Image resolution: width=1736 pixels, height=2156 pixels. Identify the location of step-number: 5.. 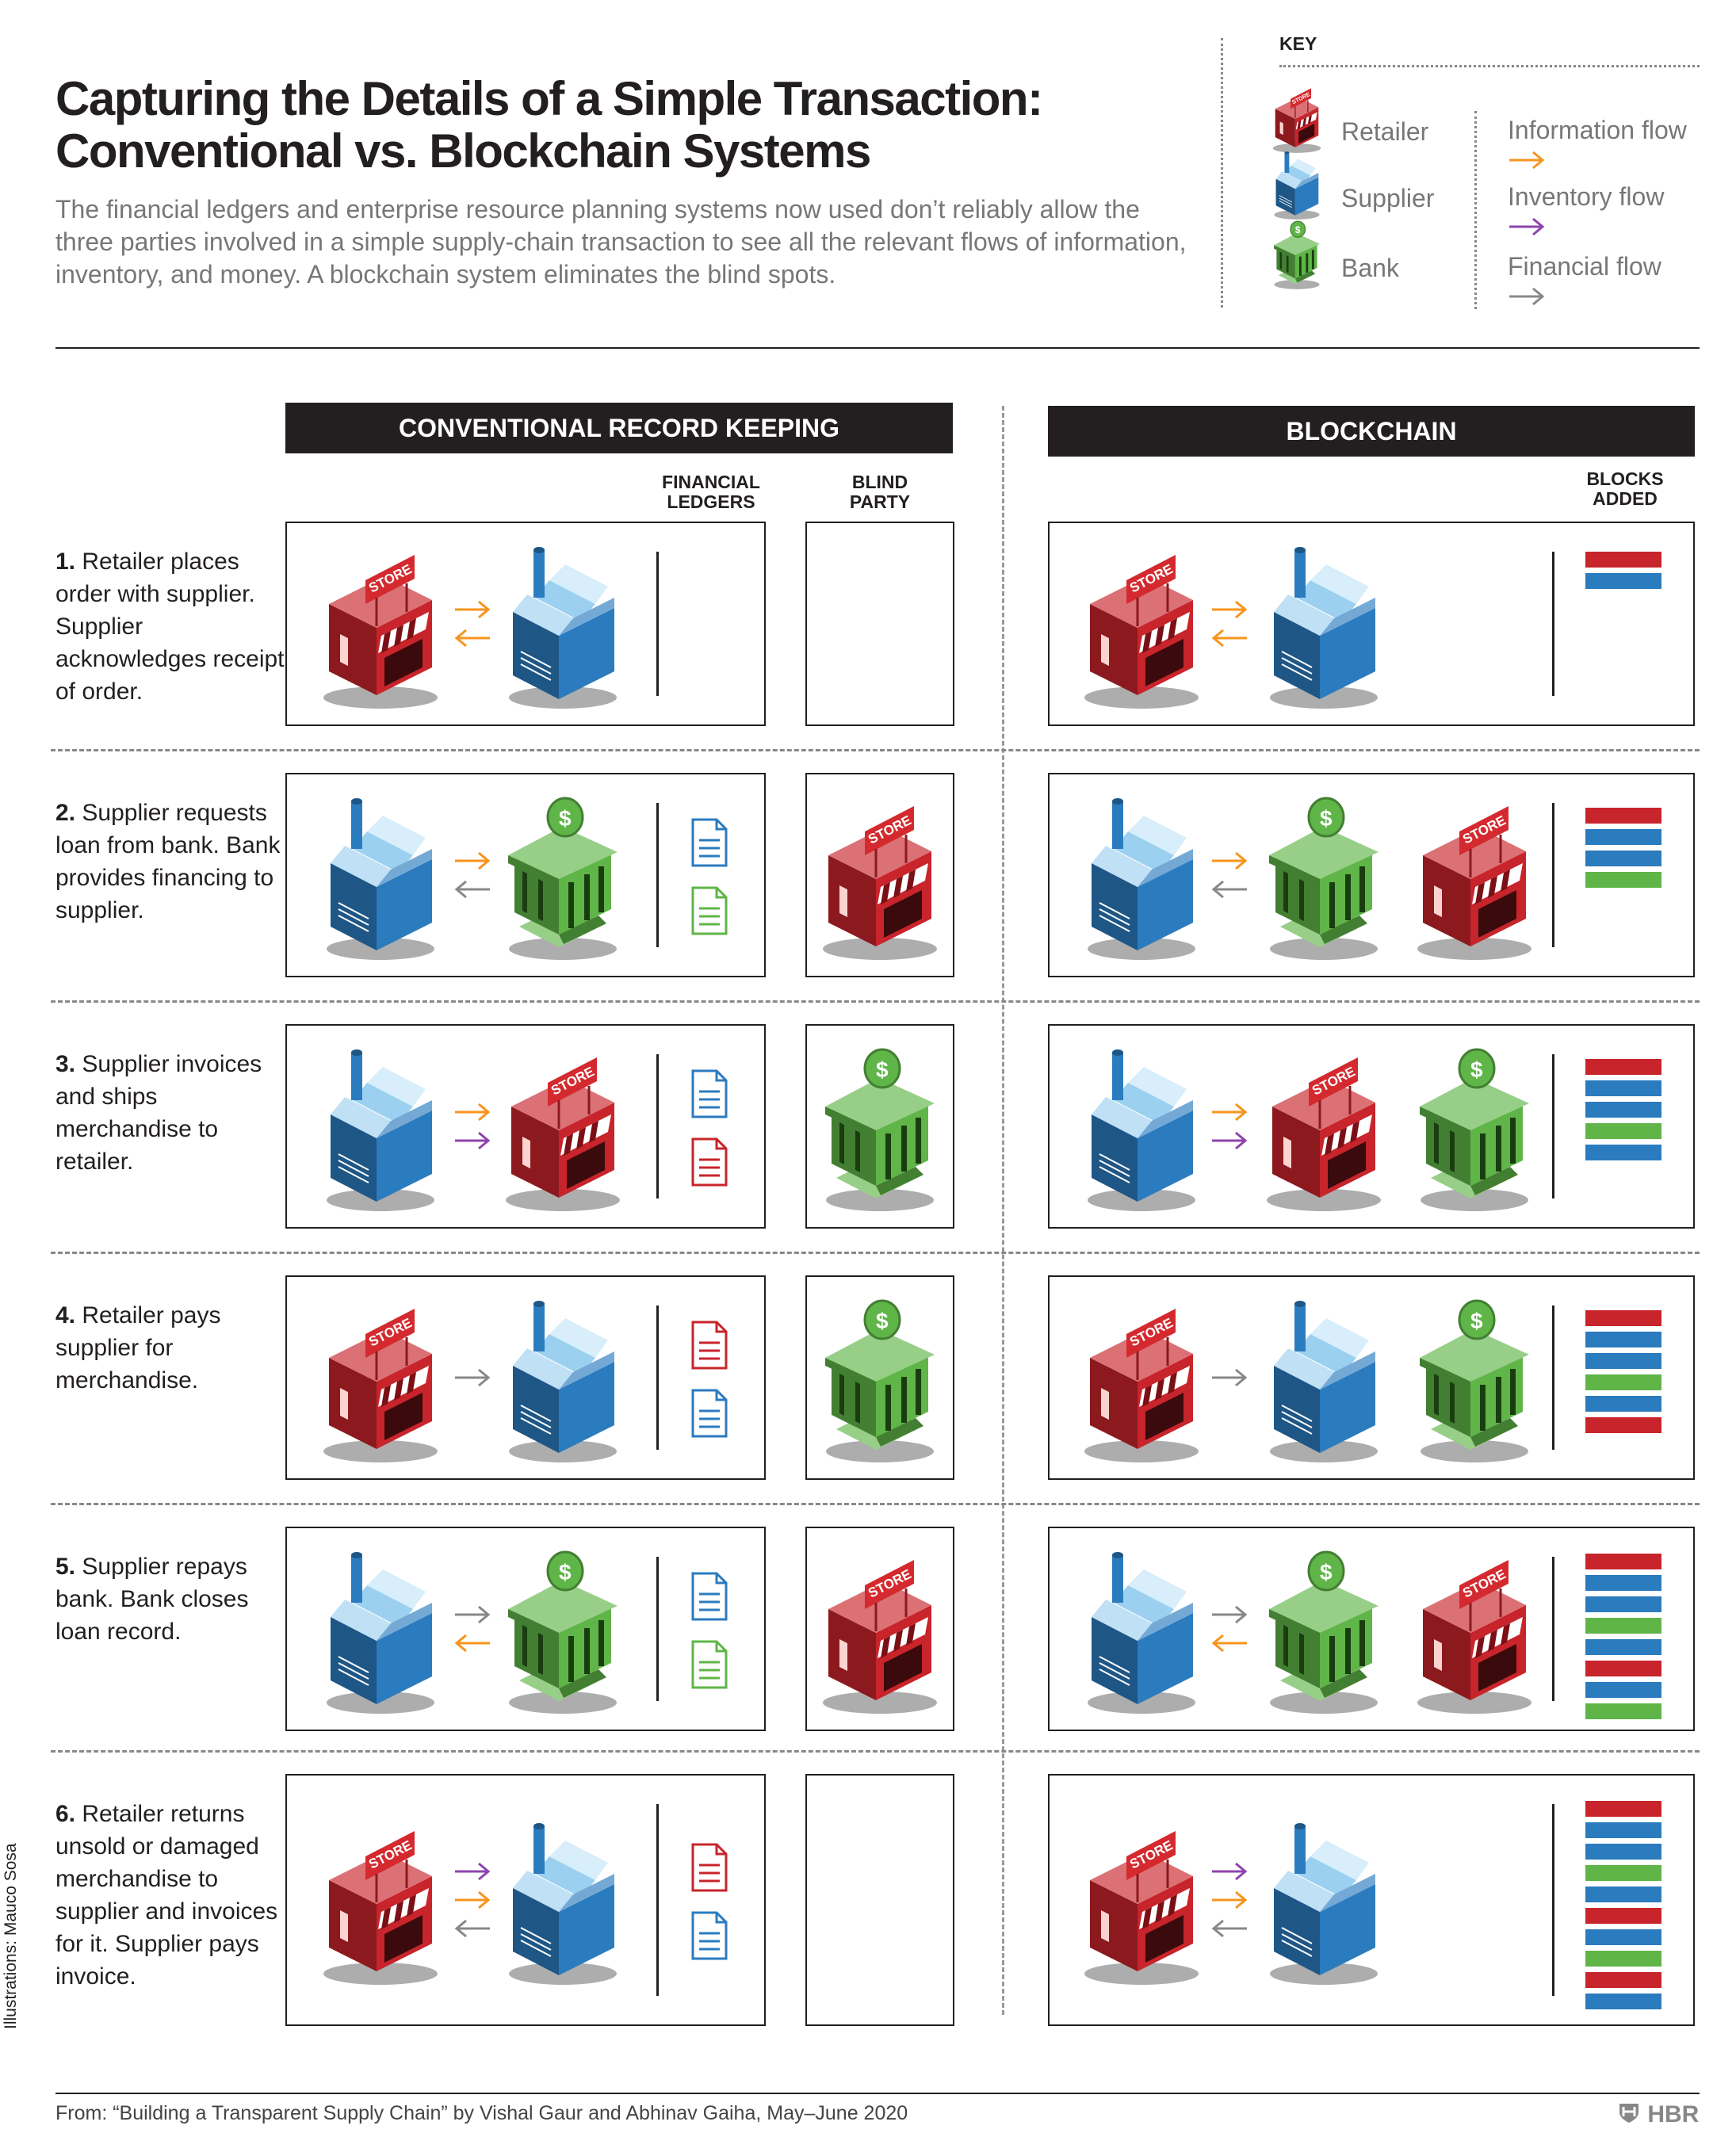
(65, 1567).